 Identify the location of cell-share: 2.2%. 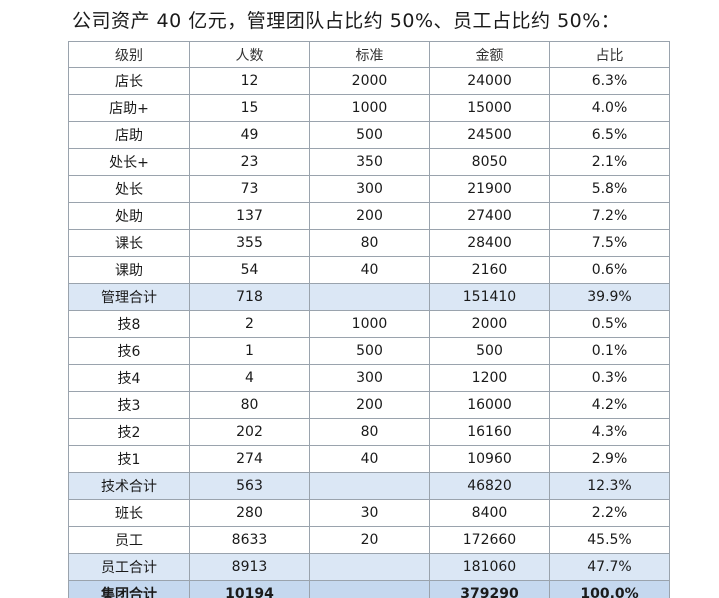
(609, 513).